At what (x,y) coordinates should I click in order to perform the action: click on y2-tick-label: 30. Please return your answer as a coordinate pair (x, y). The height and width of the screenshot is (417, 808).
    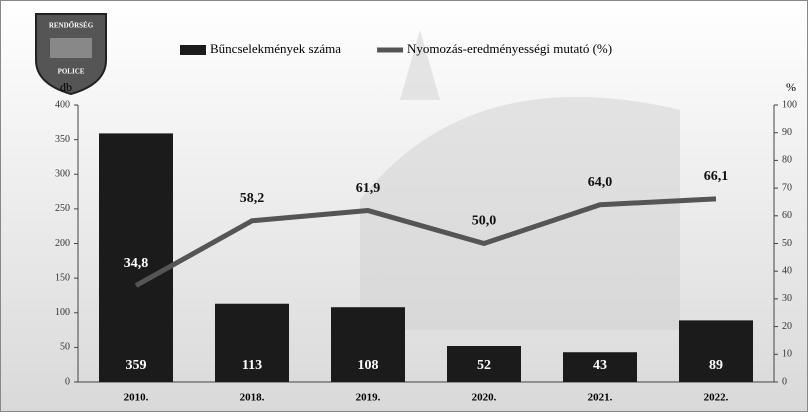
    Looking at the image, I should click on (787, 298).